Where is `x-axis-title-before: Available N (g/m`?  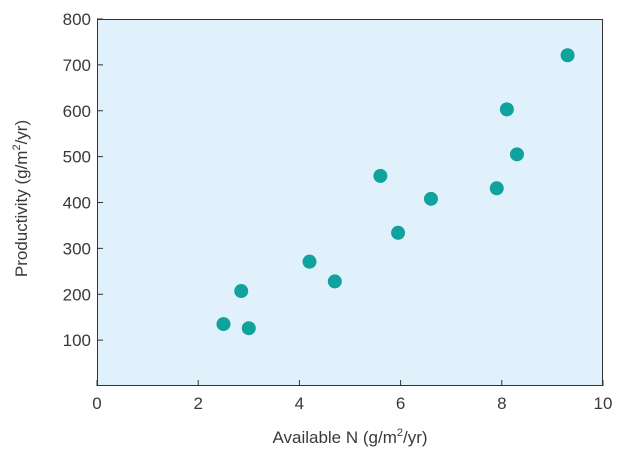
x-axis-title-before: Available N (g/m is located at coordinates (334, 437).